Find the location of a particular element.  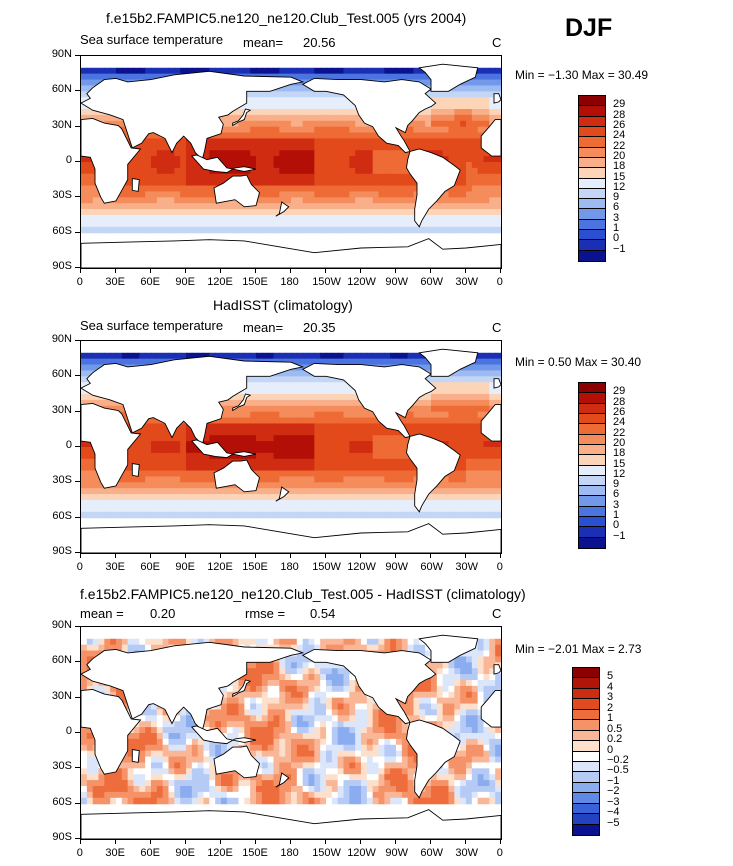

panel-2-variable-label: Sea surface temperature is located at coordinates (152, 325).